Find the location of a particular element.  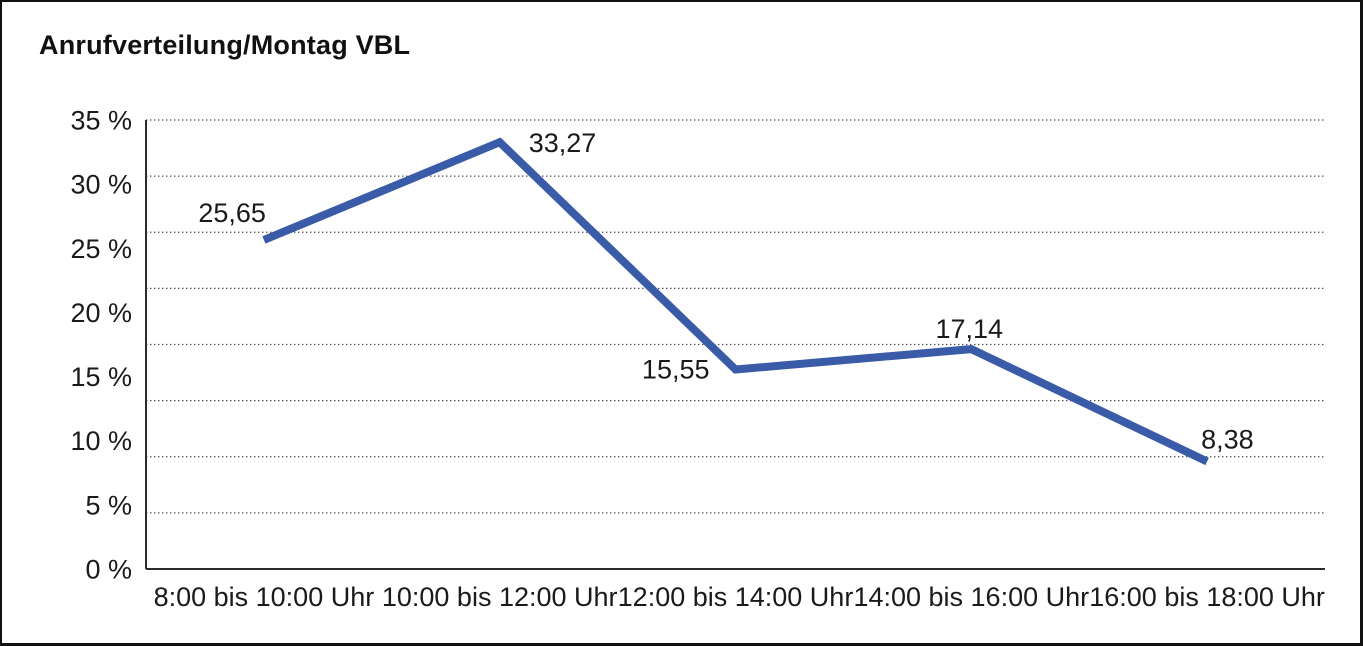

y-tick-label: 5 % is located at coordinates (108, 505).